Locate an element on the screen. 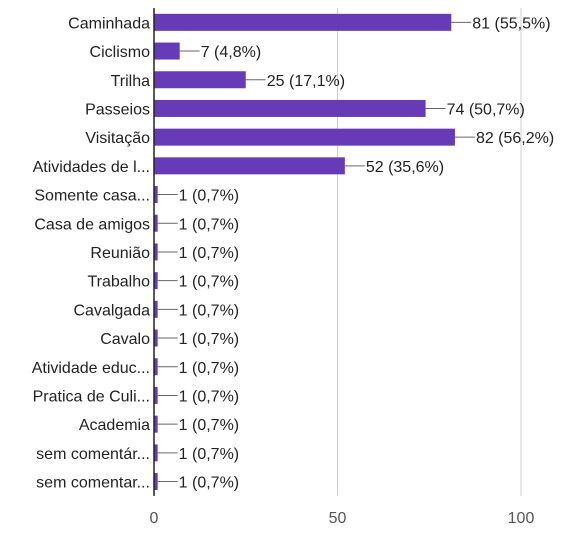 The height and width of the screenshot is (545, 567). category-label: Trilha is located at coordinates (131, 81).